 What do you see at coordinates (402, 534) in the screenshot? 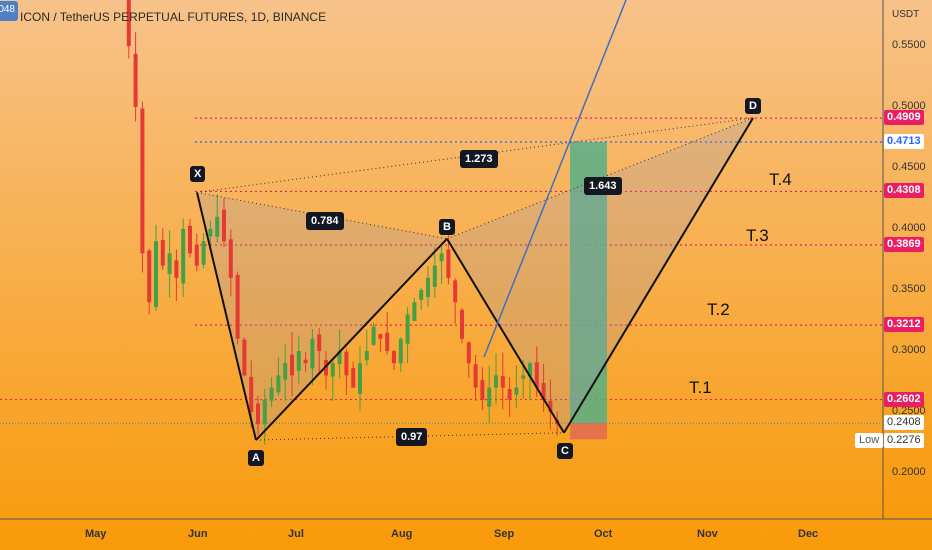
I see `time-tick: Aug` at bounding box center [402, 534].